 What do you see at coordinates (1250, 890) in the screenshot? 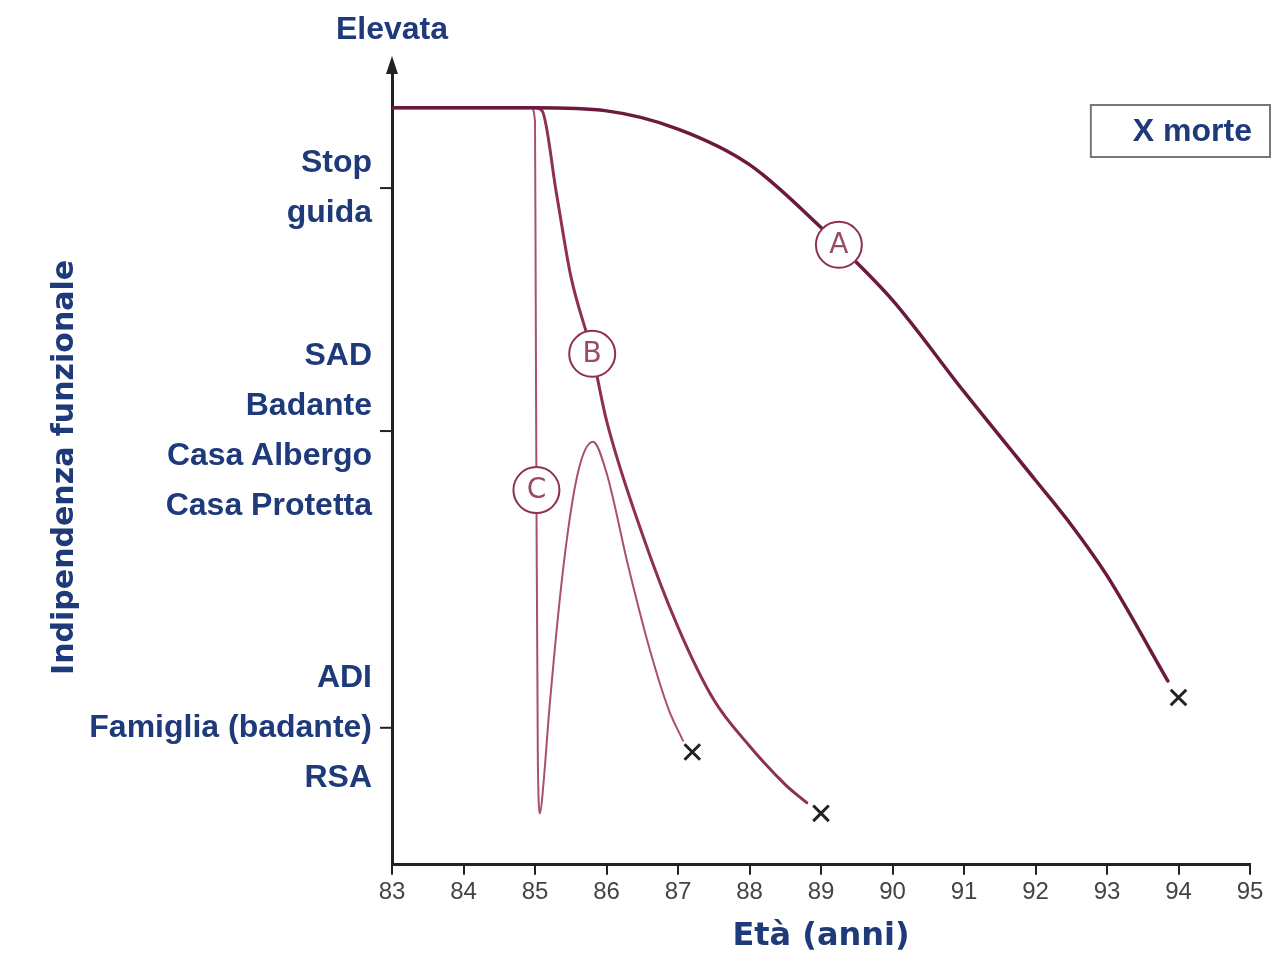
I see `x-tick-label: 95` at bounding box center [1250, 890].